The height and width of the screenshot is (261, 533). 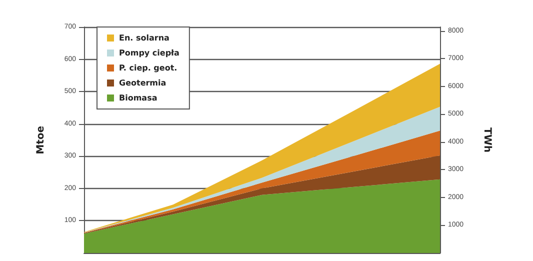 What do you see at coordinates (142, 83) in the screenshot?
I see `legend-label: Geotermia` at bounding box center [142, 83].